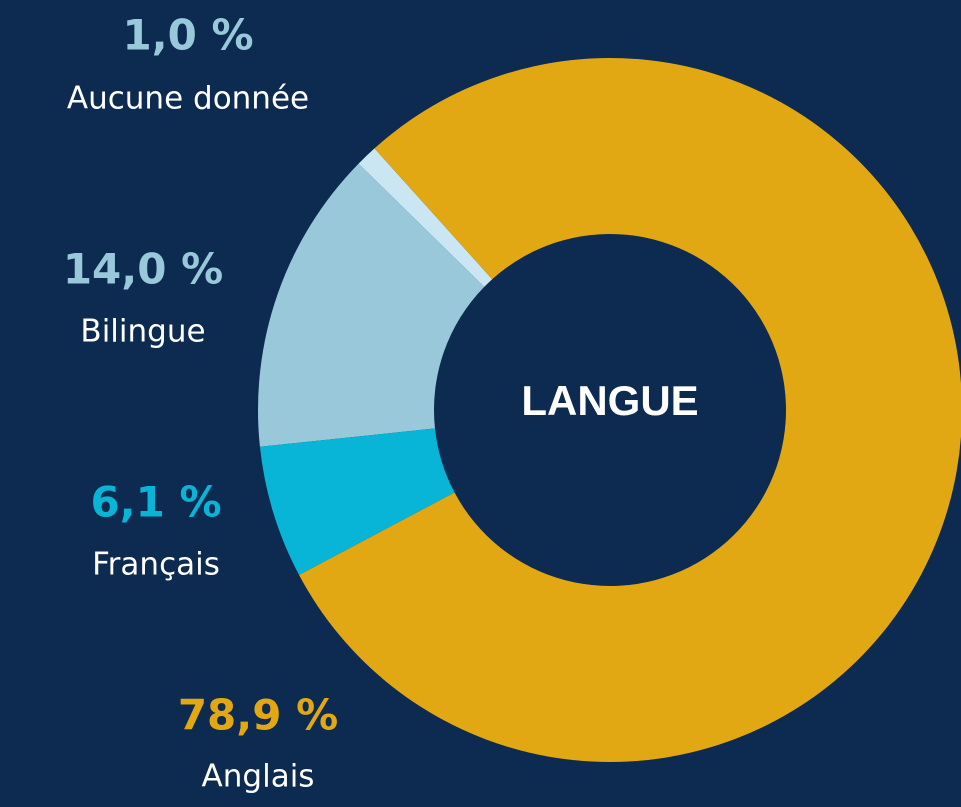  I want to click on value-label: 1,0 %, so click(187, 35).